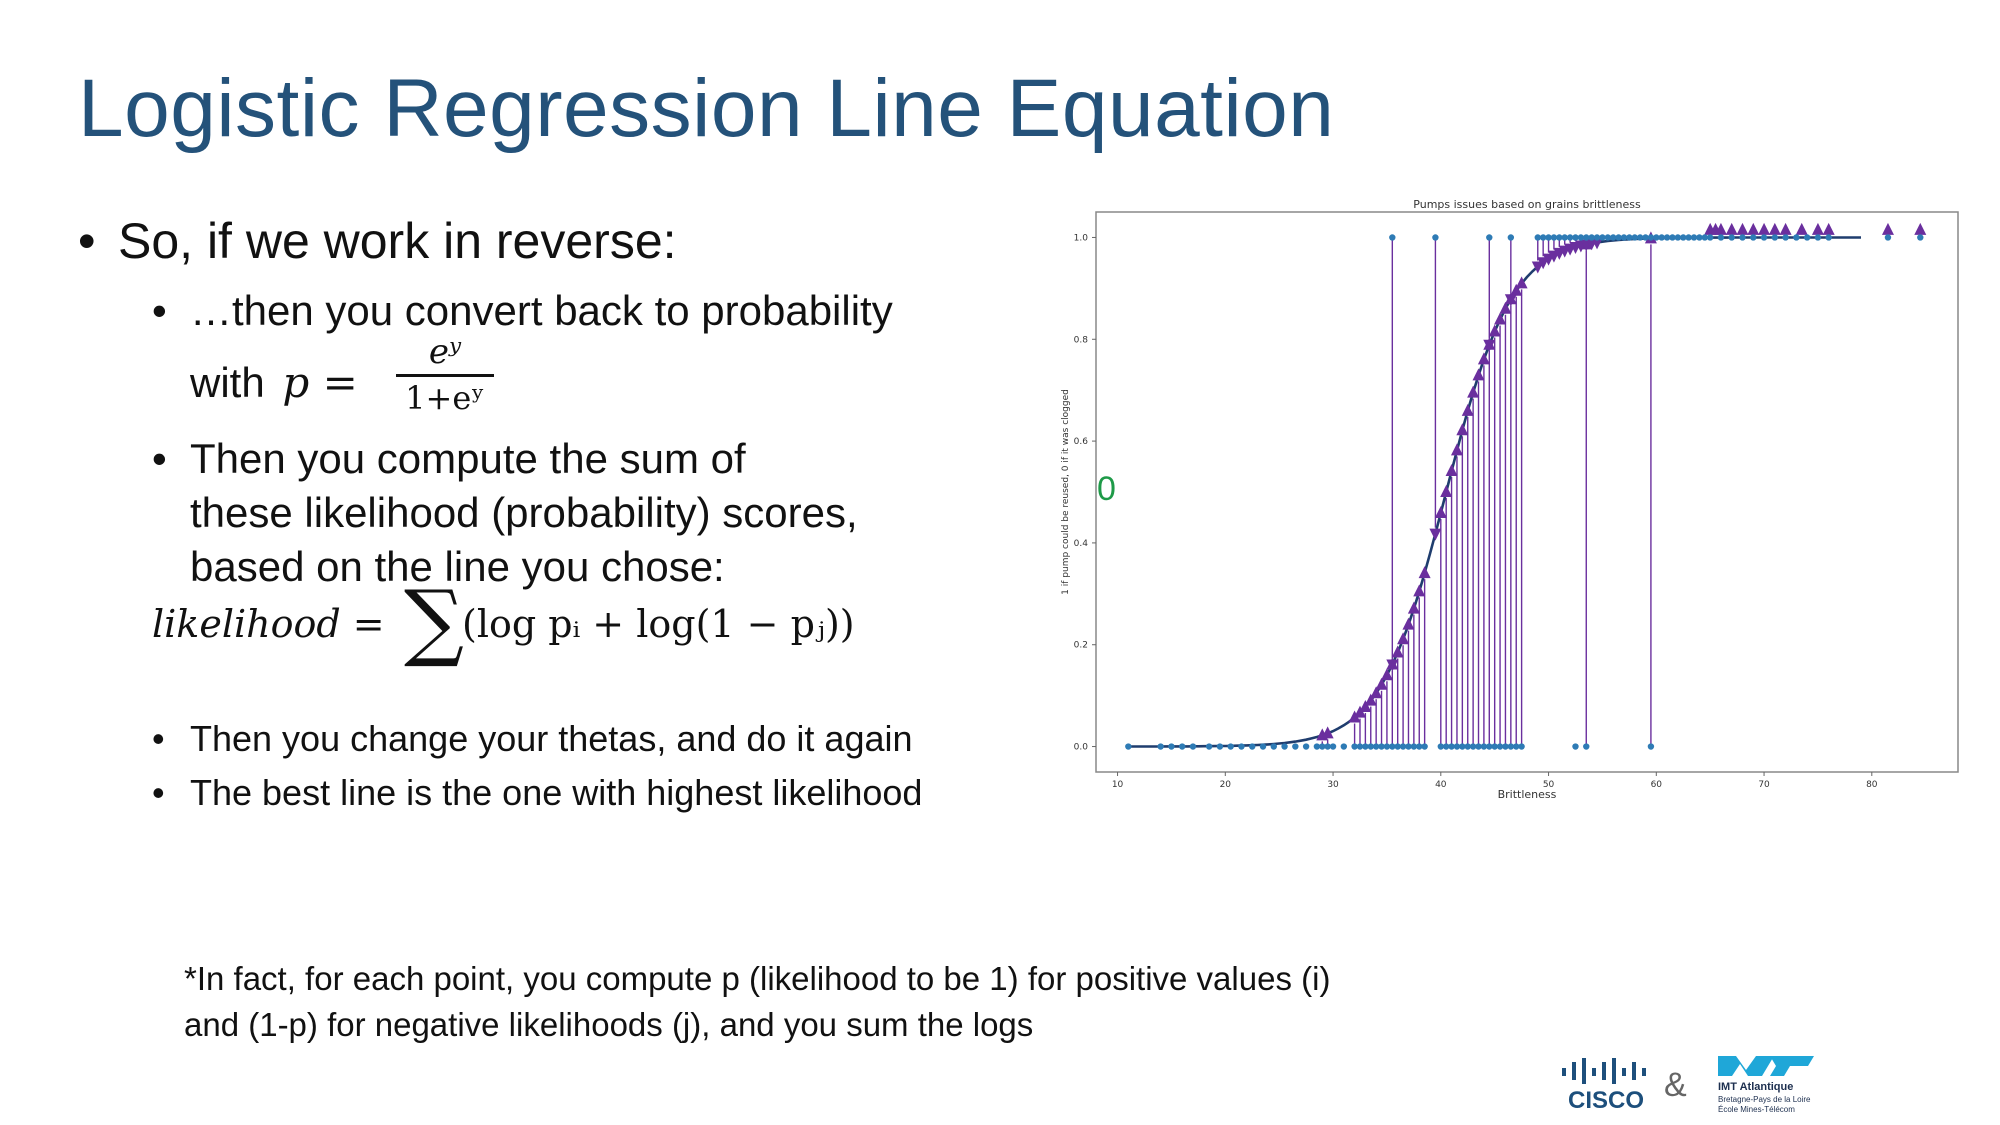  I want to click on x-tick-label: 70, so click(1764, 785).